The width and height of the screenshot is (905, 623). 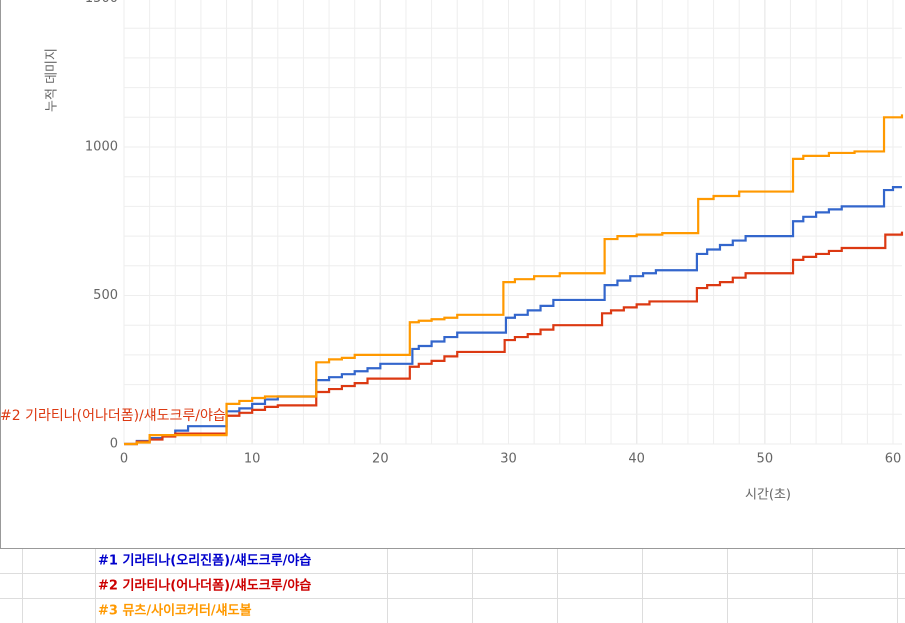 I want to click on x-tick-label: 30, so click(x=508, y=459).